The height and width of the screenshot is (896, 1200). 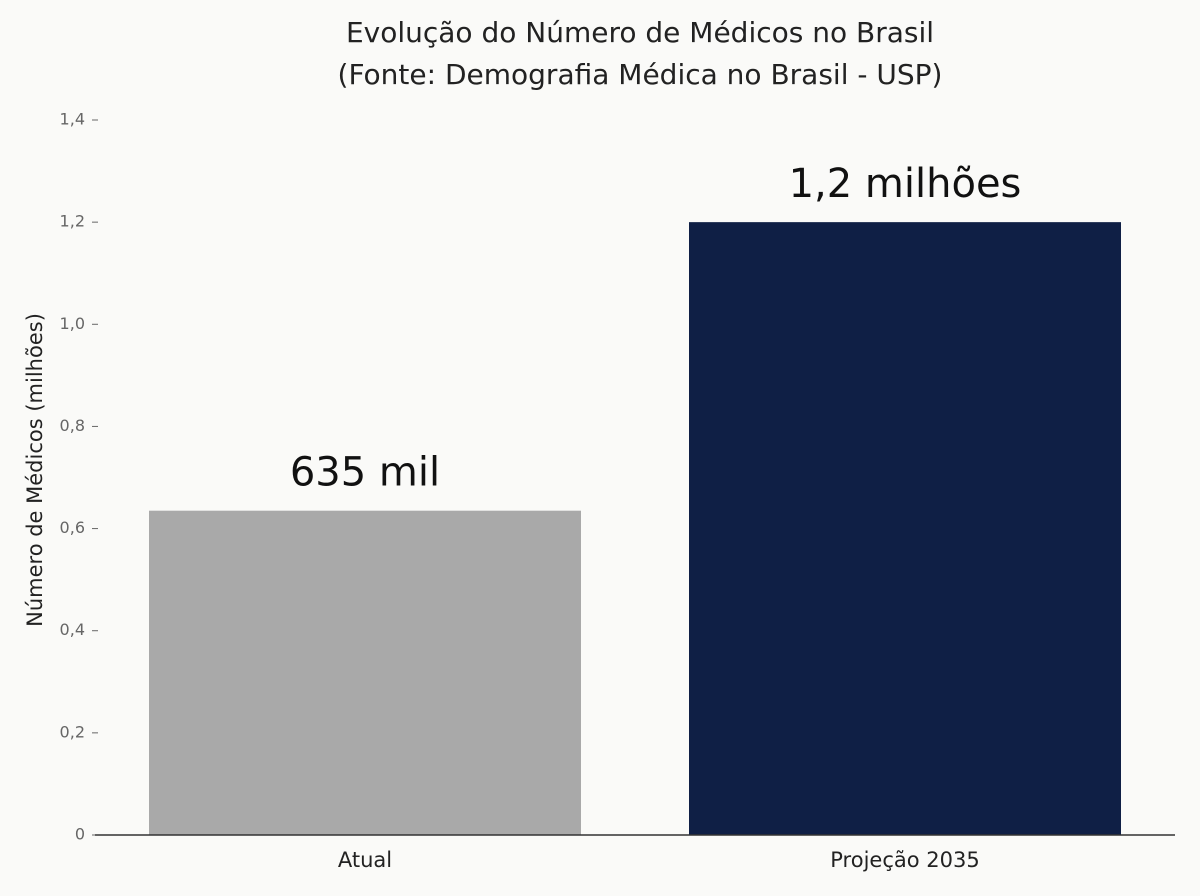 What do you see at coordinates (35, 470) in the screenshot?
I see `y-axis-label: Número de Médicos (milhões)` at bounding box center [35, 470].